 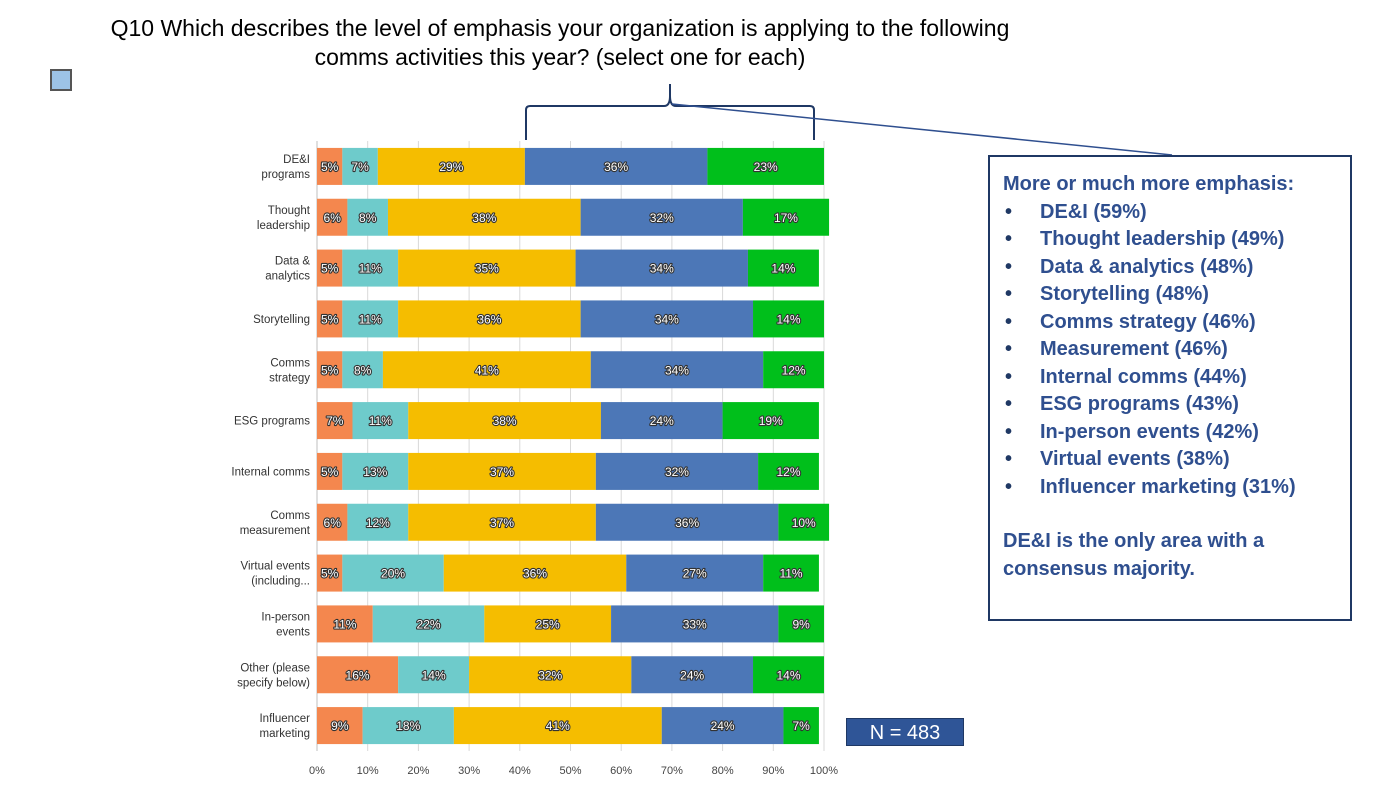 I want to click on data-label: 10%, so click(x=804, y=523).